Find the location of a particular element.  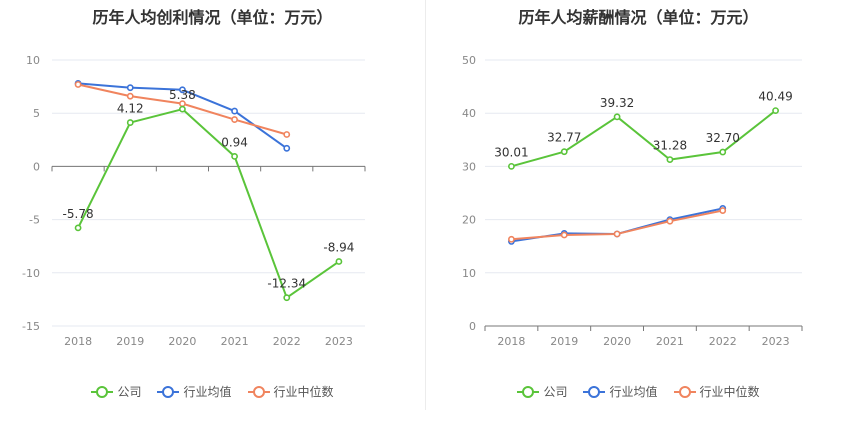

y-tick-label: -10 is located at coordinates (31, 273).